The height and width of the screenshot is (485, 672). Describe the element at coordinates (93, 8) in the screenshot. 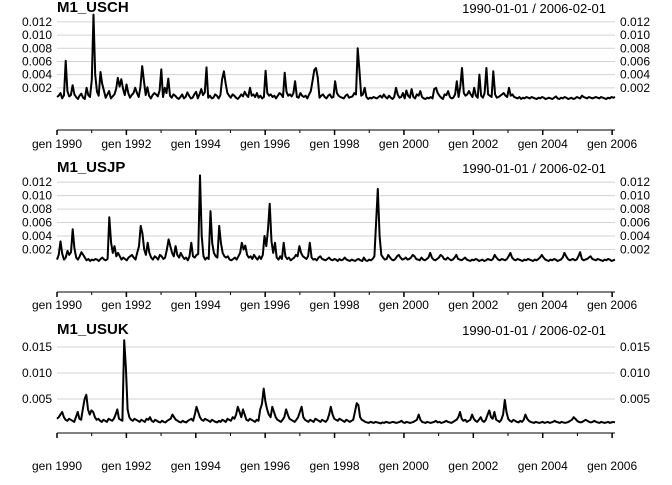

I see `chart-title: M1_USCH` at that location.